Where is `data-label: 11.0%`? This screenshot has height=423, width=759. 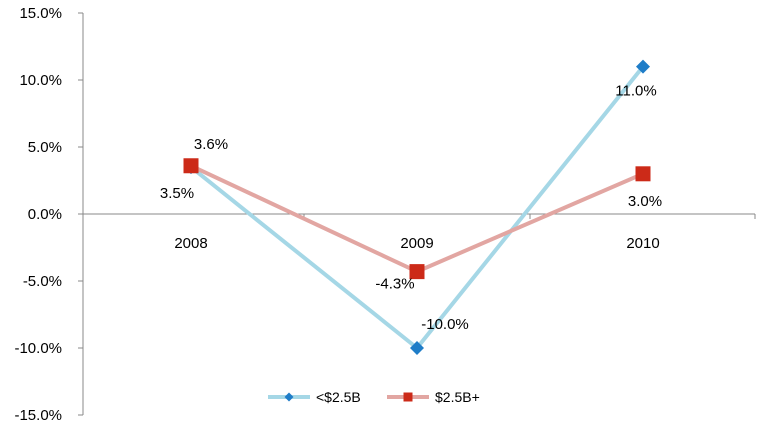 data-label: 11.0% is located at coordinates (635, 91).